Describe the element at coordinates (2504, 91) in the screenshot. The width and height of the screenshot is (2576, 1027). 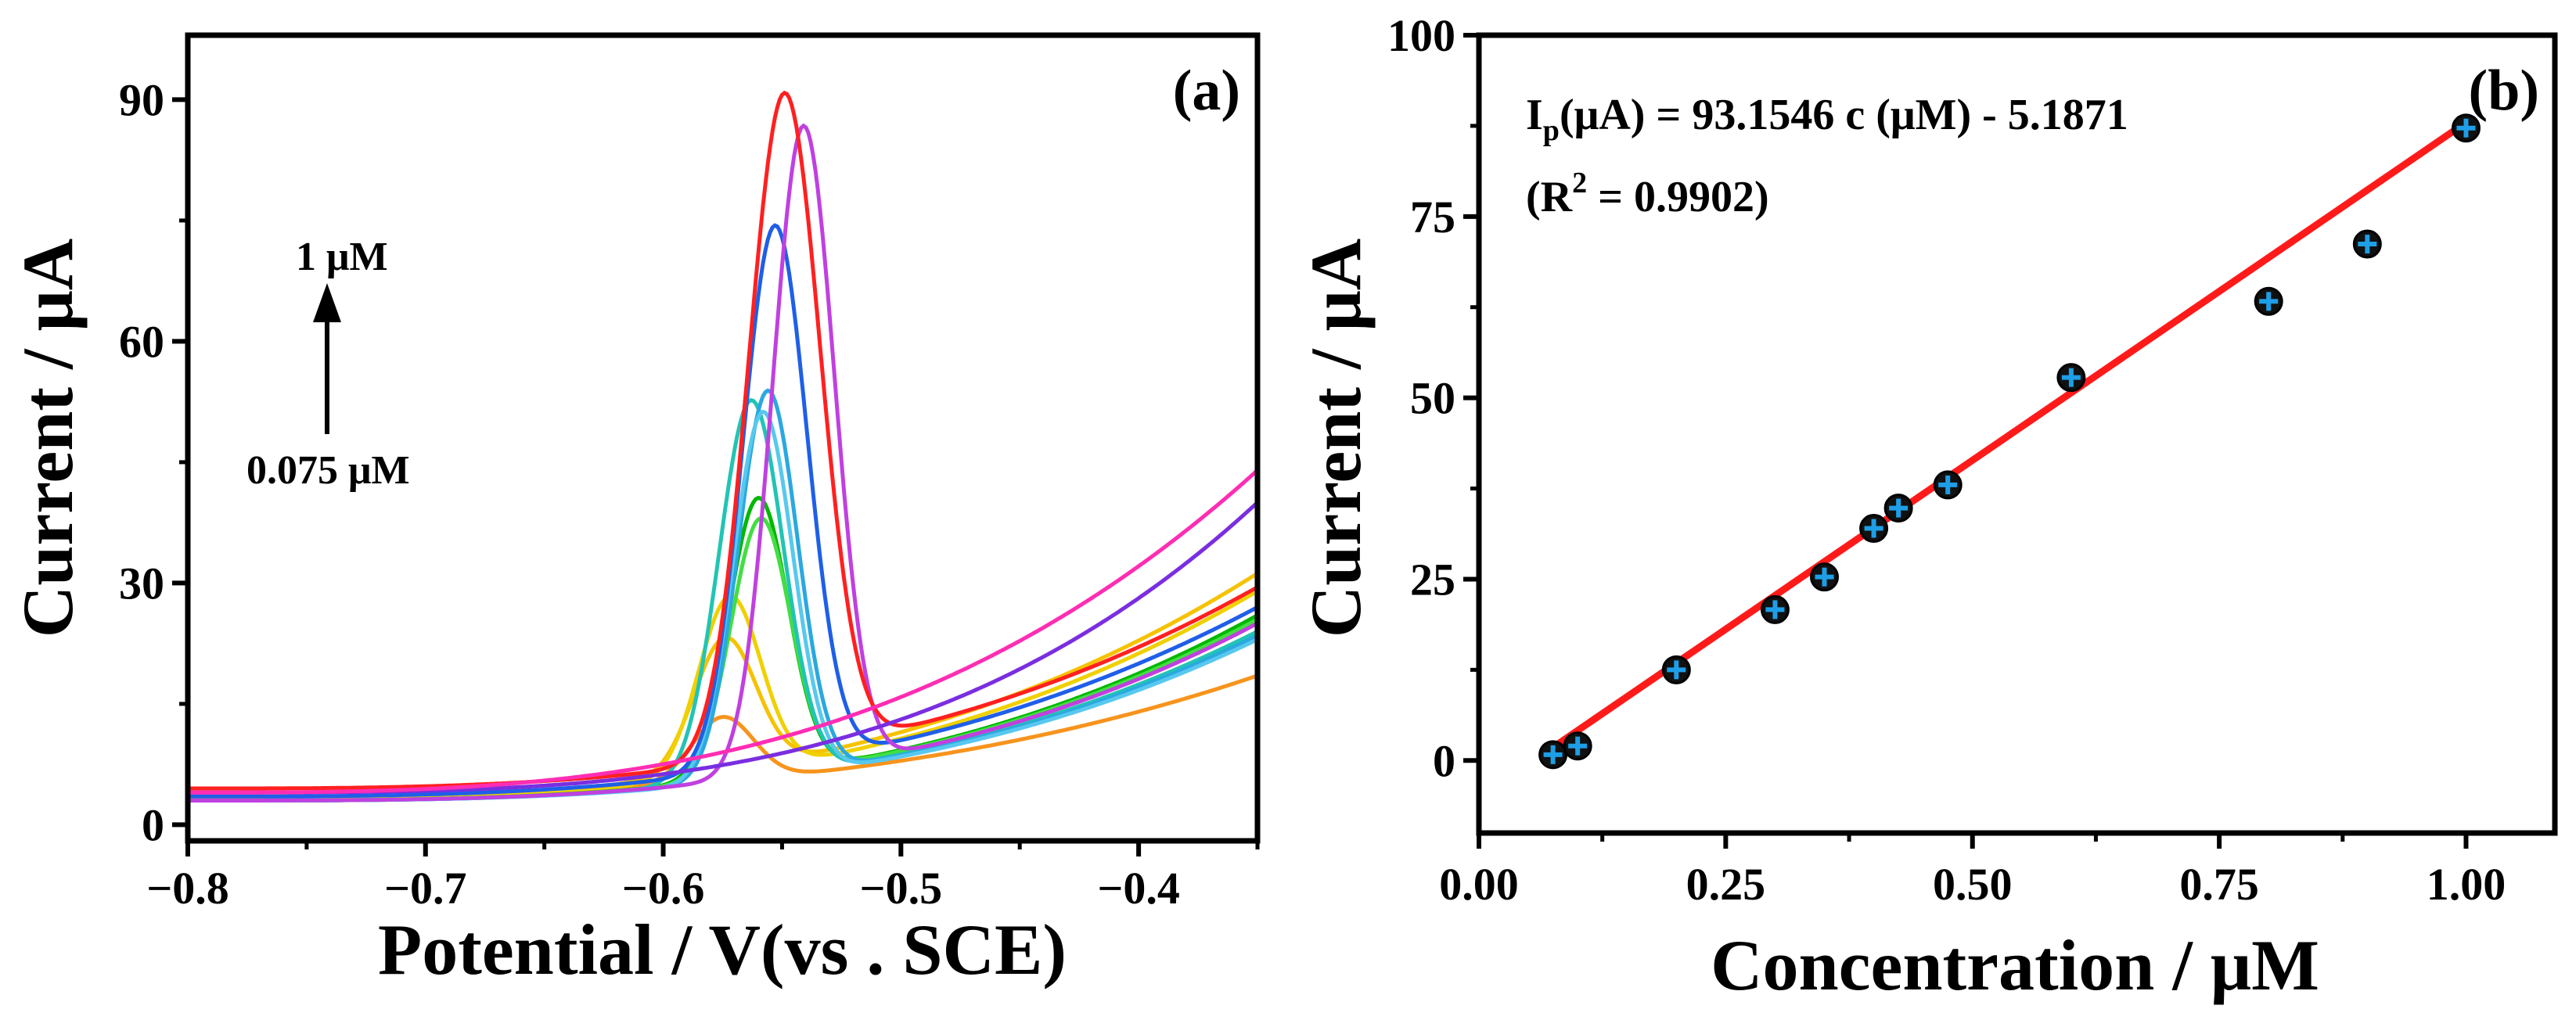
I see `panel-b-label: (b)` at that location.